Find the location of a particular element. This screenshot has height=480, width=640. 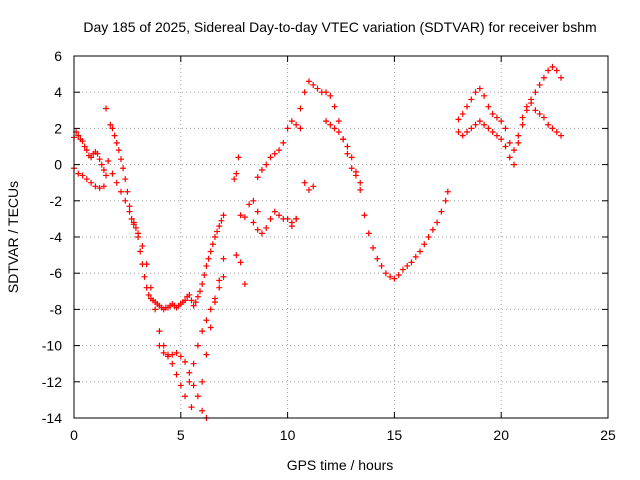

x-tick-label: 15 is located at coordinates (395, 435).